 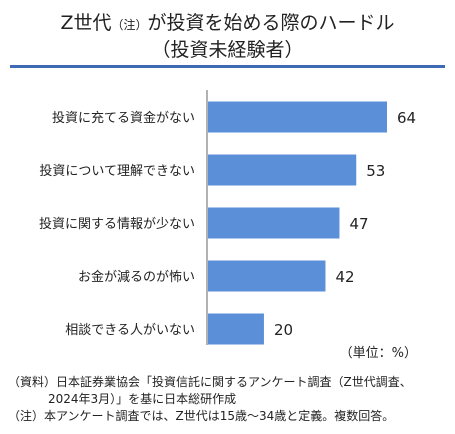 I want to click on data-label: 53, so click(x=375, y=171).